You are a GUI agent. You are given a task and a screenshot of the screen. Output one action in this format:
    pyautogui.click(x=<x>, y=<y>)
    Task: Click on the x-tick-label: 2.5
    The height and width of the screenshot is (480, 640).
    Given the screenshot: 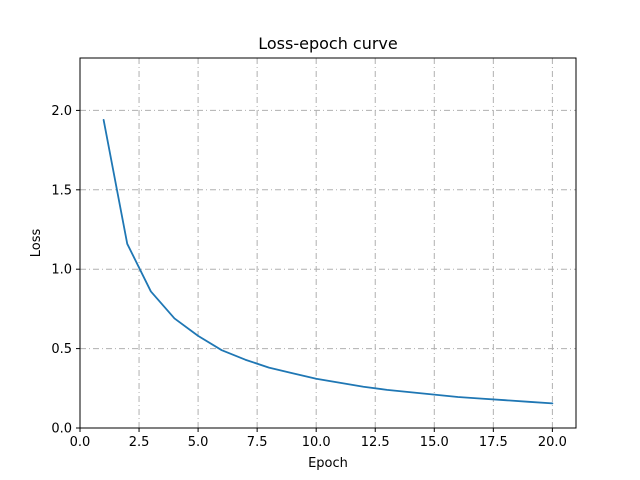 What is the action you would take?
    pyautogui.click(x=139, y=442)
    